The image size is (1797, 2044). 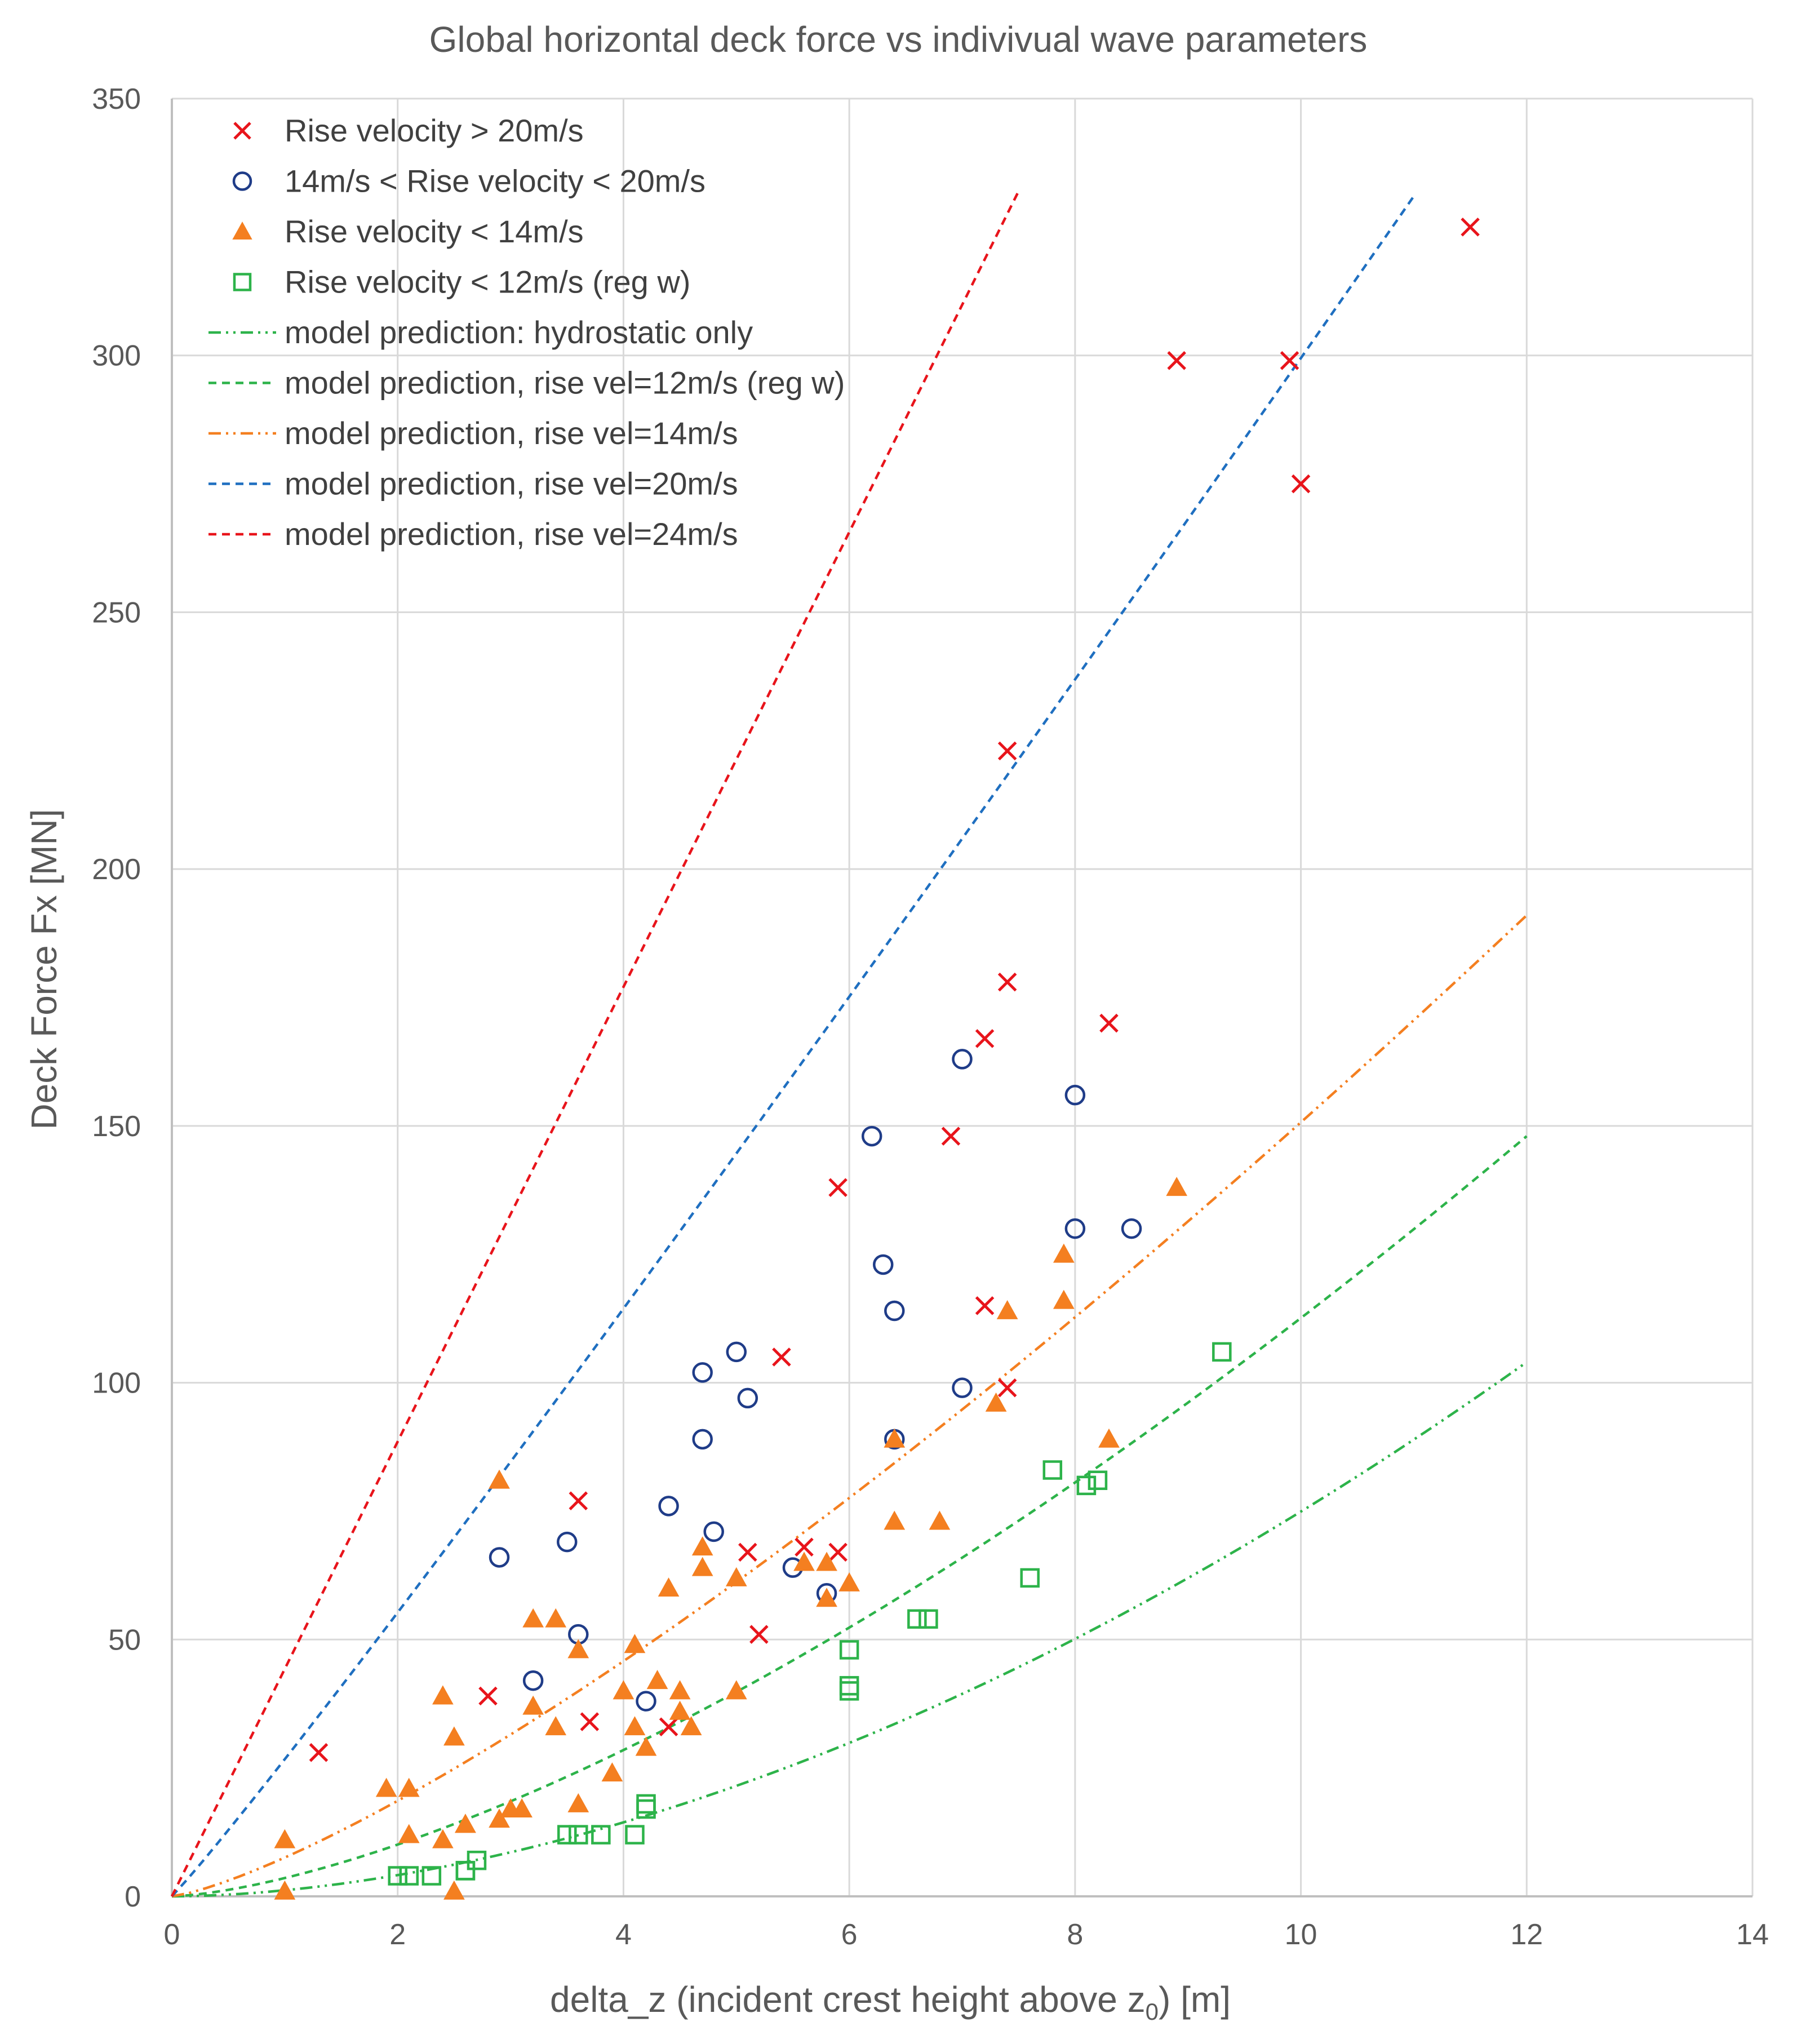 What do you see at coordinates (44, 969) in the screenshot?
I see `y-axis-label: Deck Force Fx [MN]` at bounding box center [44, 969].